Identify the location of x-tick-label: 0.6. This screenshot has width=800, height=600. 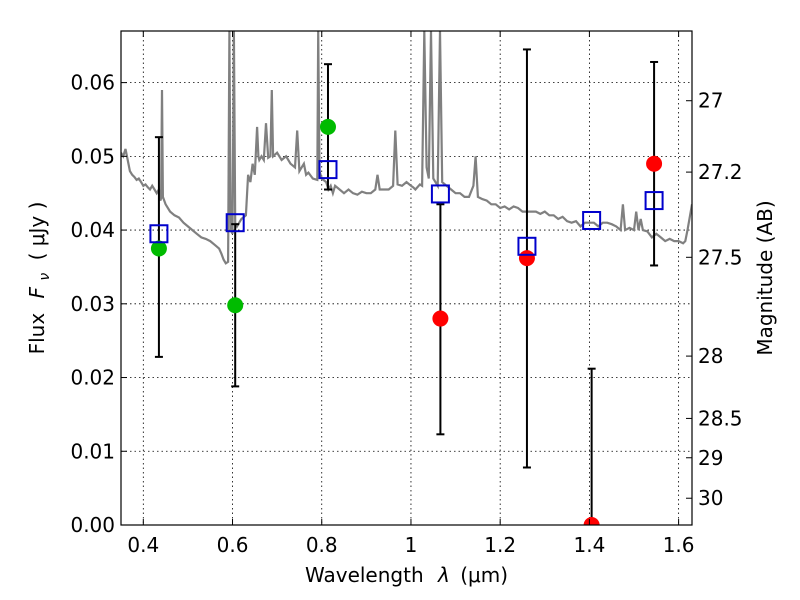
(233, 545).